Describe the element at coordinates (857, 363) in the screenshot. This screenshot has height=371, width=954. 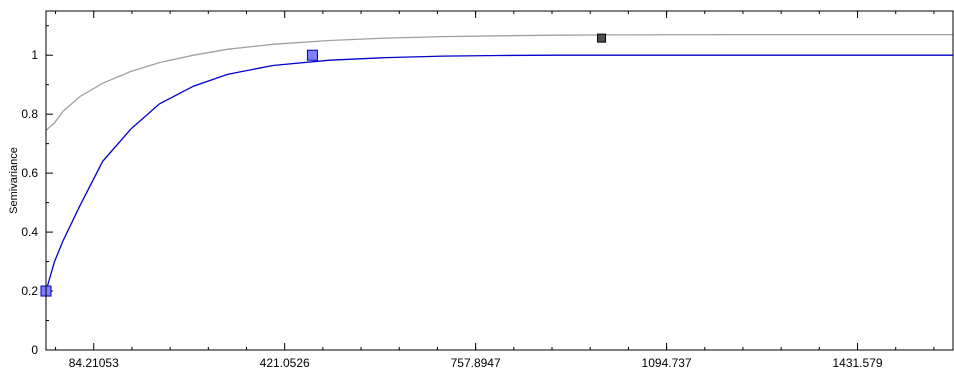
I see `x-tick-label: 1431.579` at that location.